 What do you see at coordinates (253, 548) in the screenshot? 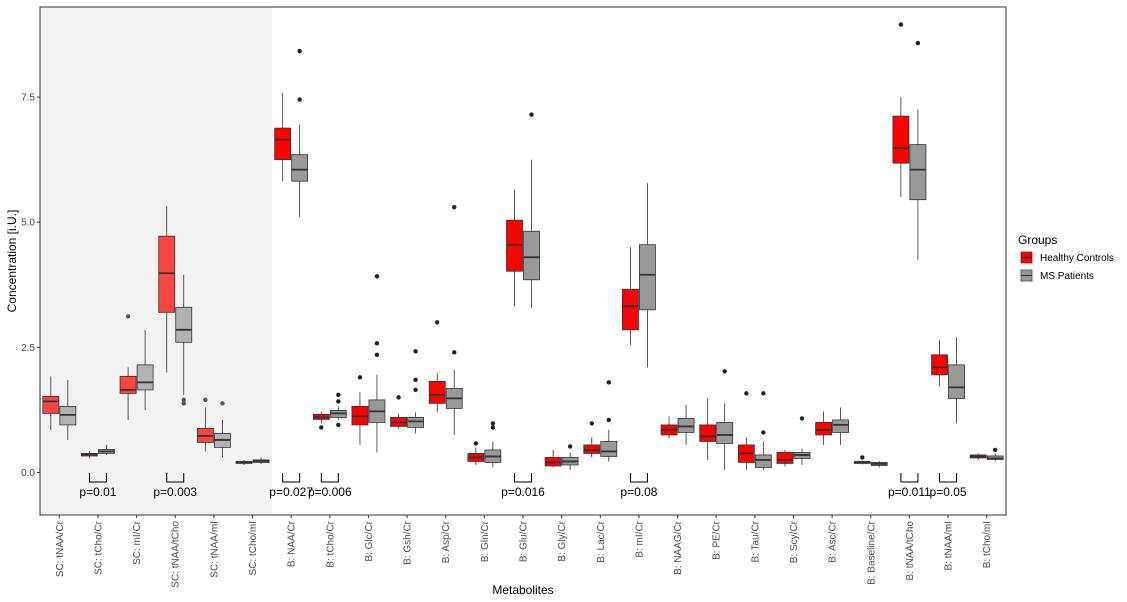
I see `x-tick-label-sc-tcho-mi: SC: tCho/mI` at bounding box center [253, 548].